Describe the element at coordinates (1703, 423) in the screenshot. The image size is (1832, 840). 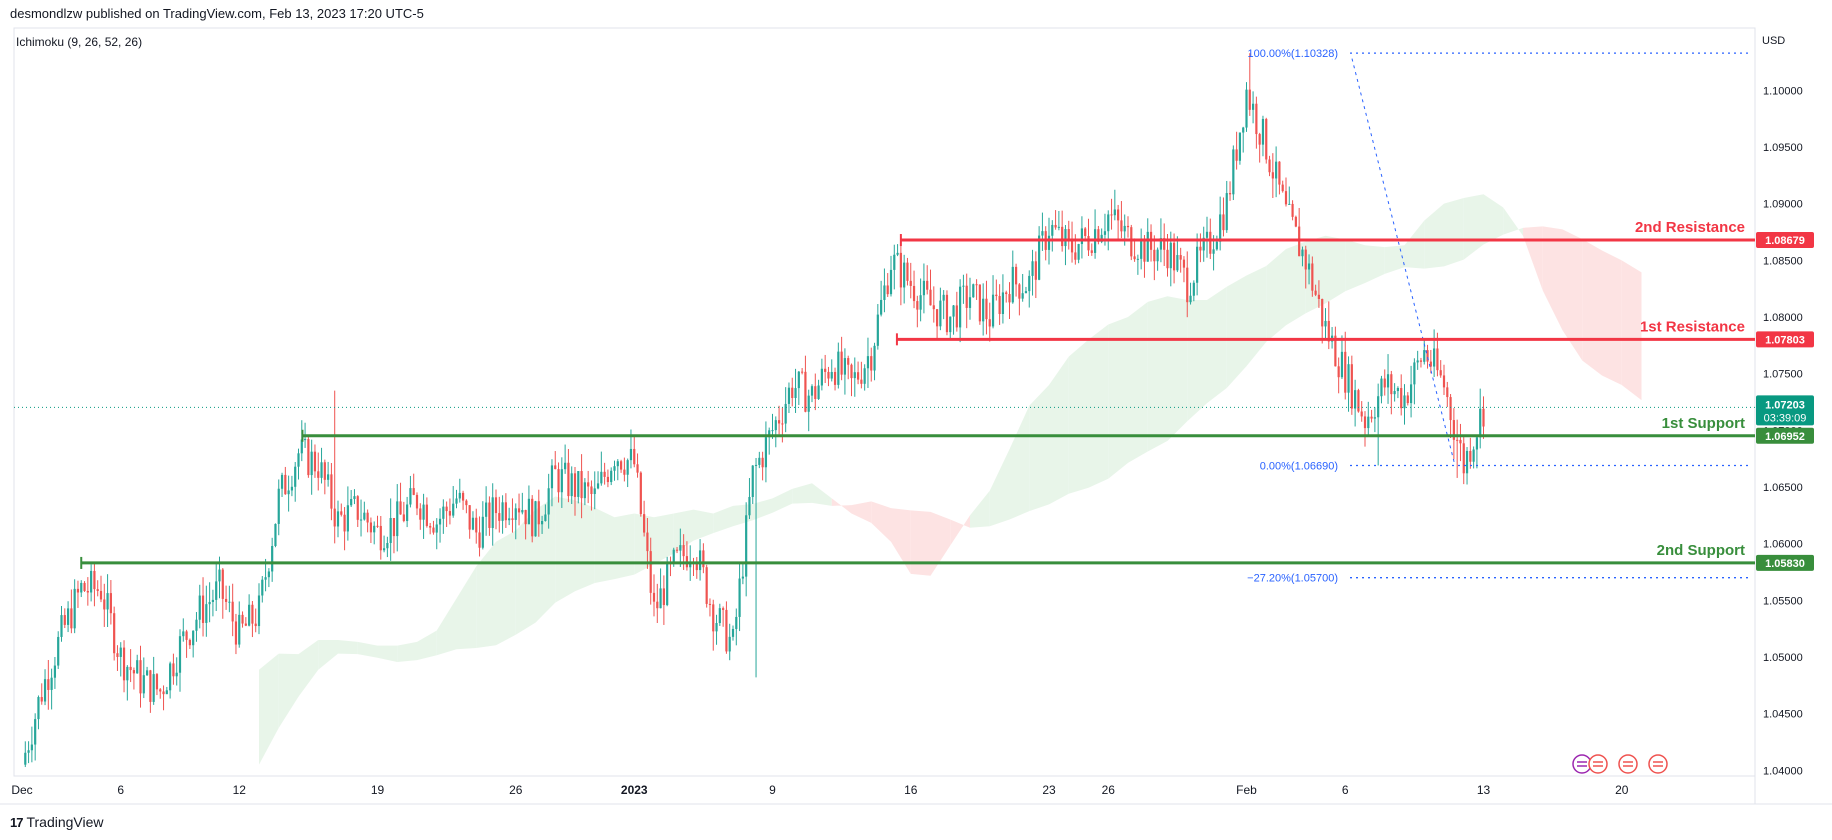
I see `level-name: 1st Support` at that location.